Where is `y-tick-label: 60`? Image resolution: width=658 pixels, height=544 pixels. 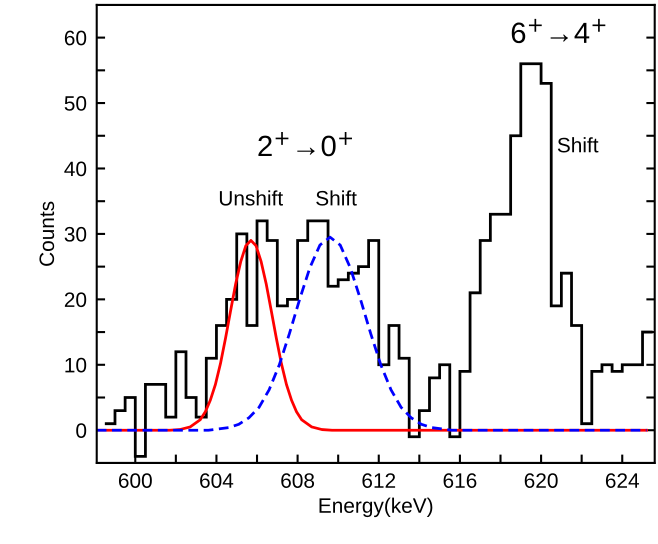
y-tick-label: 60 is located at coordinates (75, 38).